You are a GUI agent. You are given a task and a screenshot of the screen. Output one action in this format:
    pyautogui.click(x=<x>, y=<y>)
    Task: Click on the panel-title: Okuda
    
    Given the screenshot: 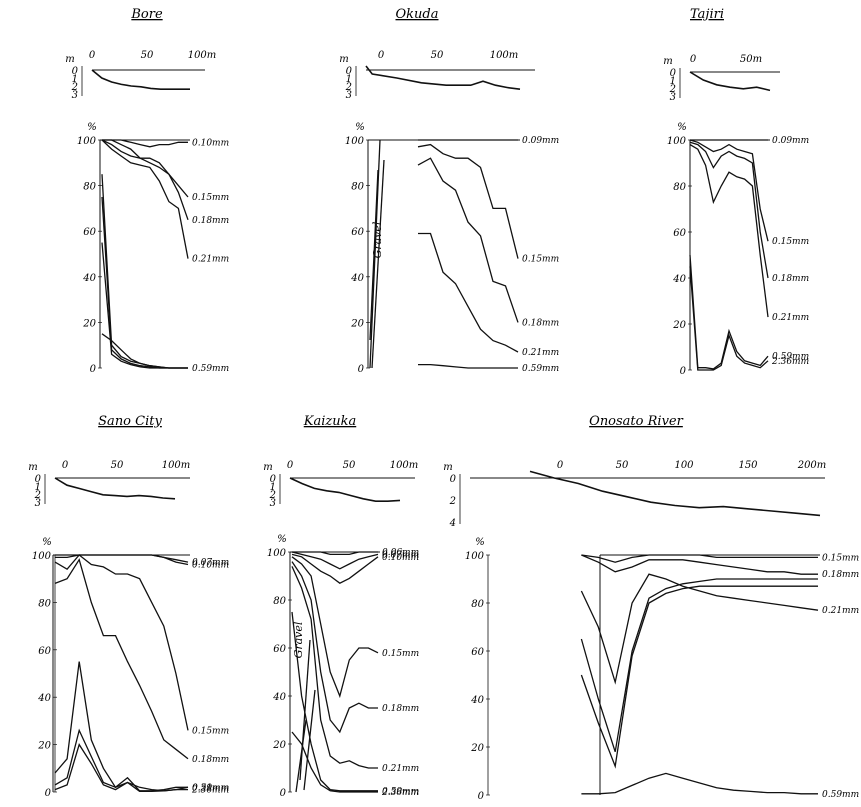 What is the action you would take?
    pyautogui.click(x=417, y=14)
    